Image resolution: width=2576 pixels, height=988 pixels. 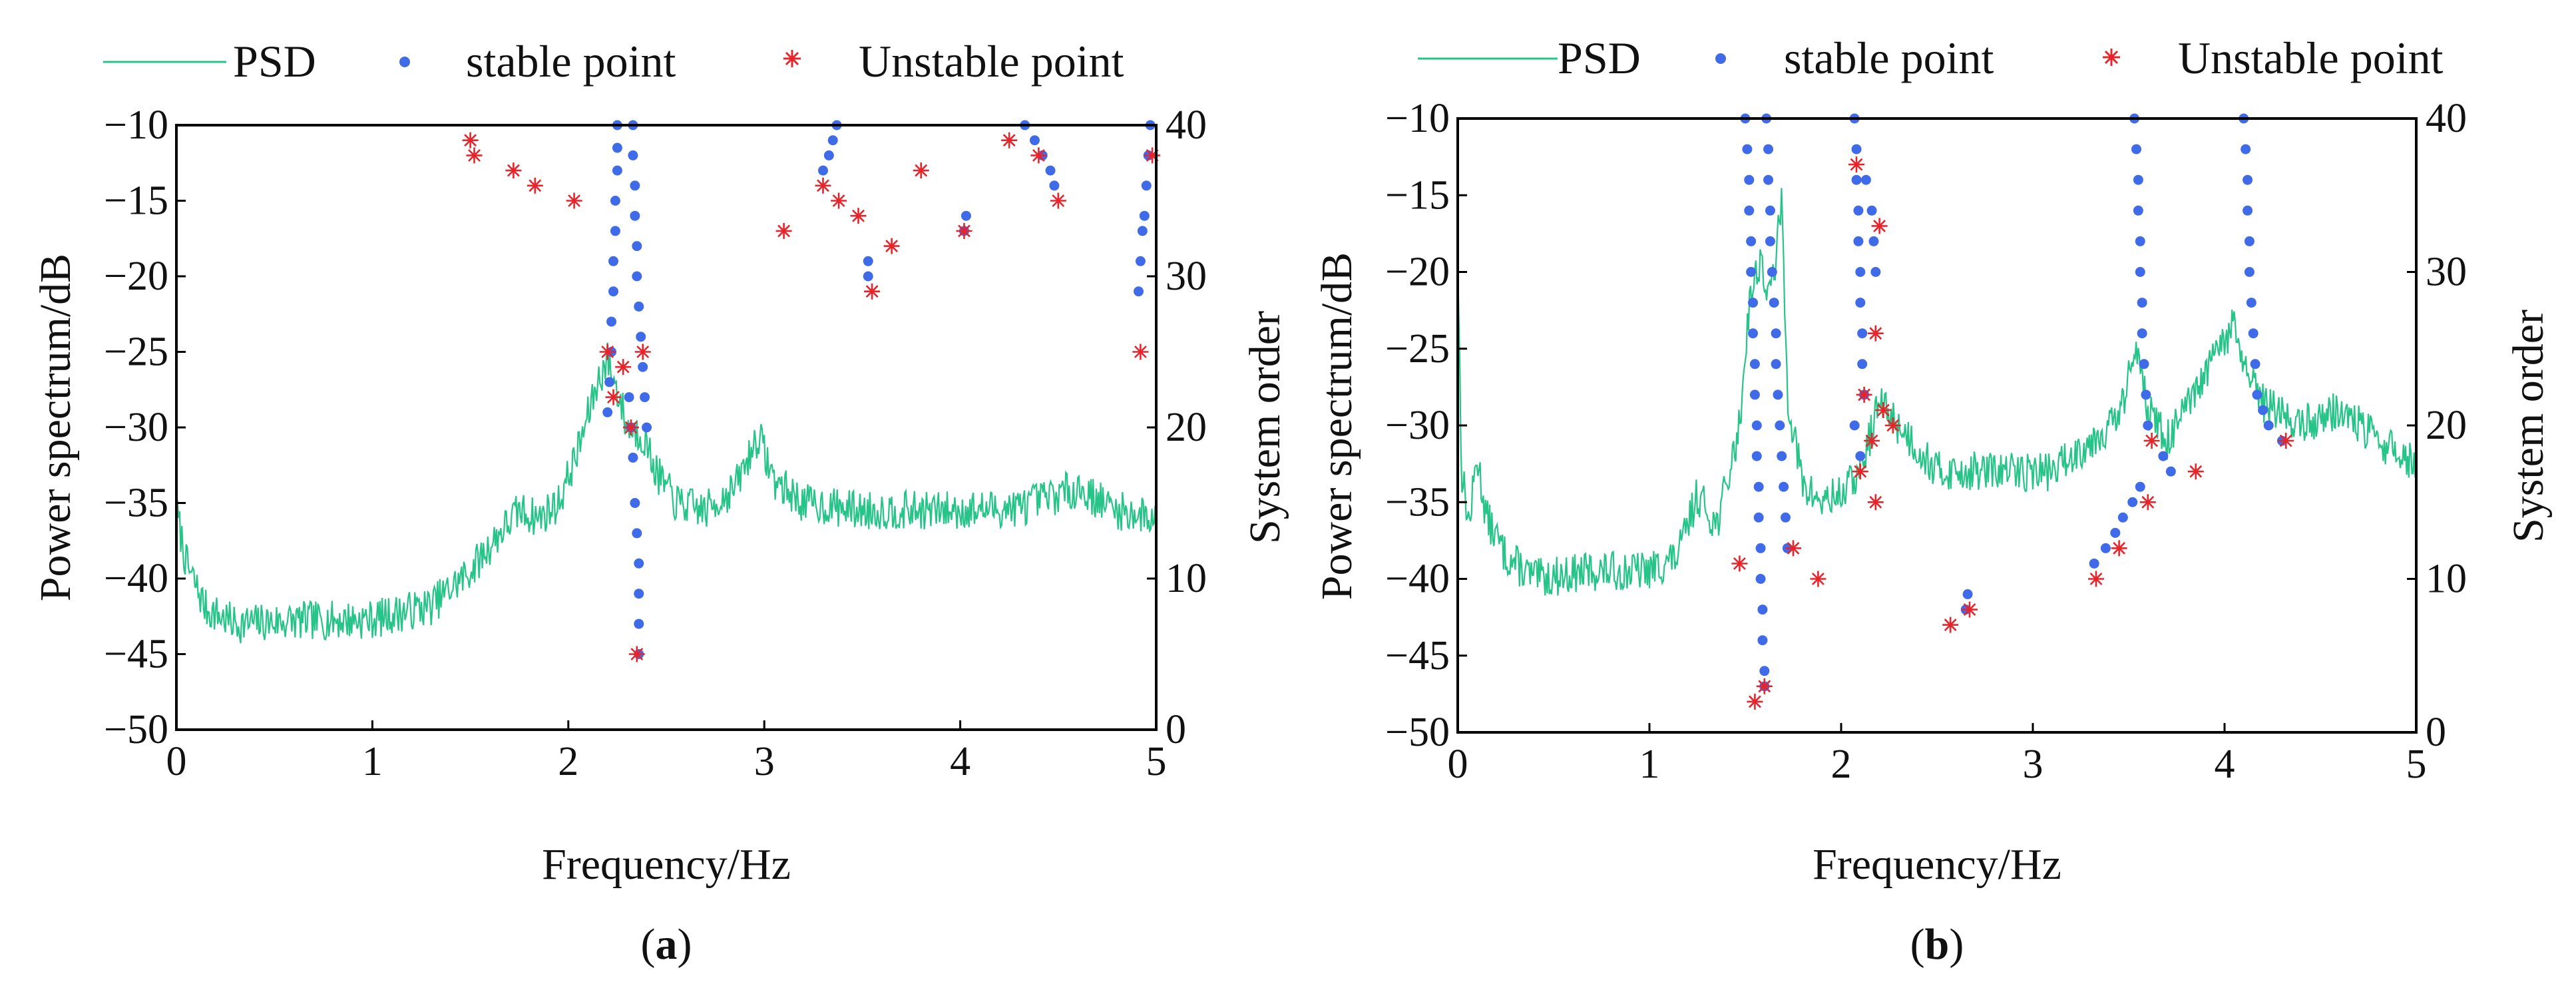 I want to click on y-axis-left-label-b: Power spectrum/dB, so click(x=1337, y=426).